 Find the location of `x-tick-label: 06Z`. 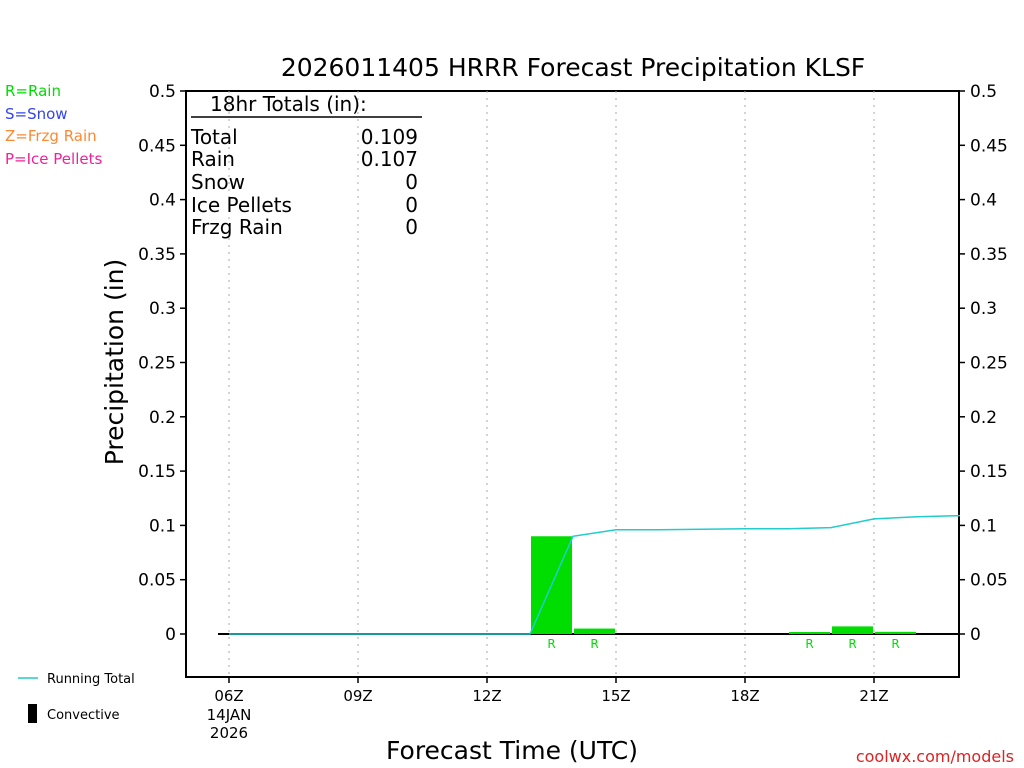

x-tick-label: 06Z is located at coordinates (228, 696).